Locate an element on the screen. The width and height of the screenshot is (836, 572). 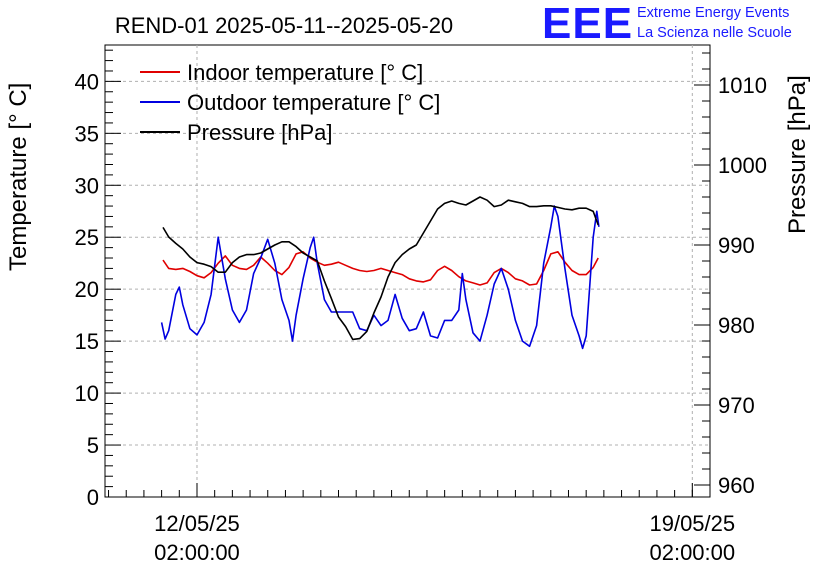
series-group is located at coordinates (380, 273).